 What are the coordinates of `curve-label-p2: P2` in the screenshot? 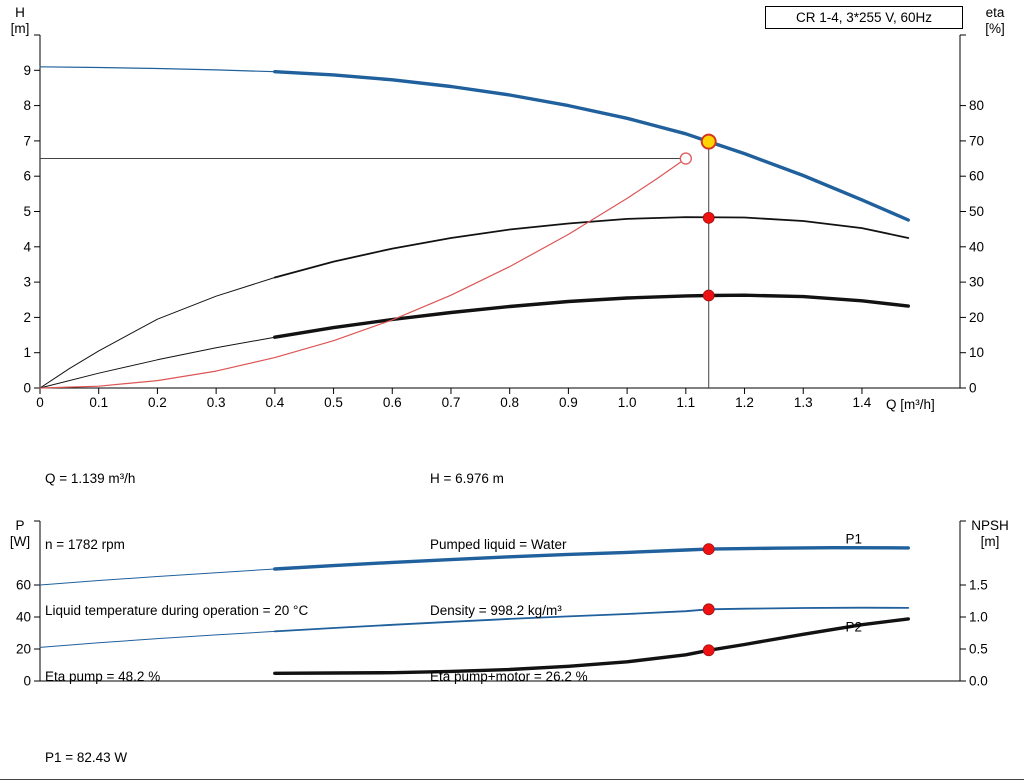 It's located at (854, 626).